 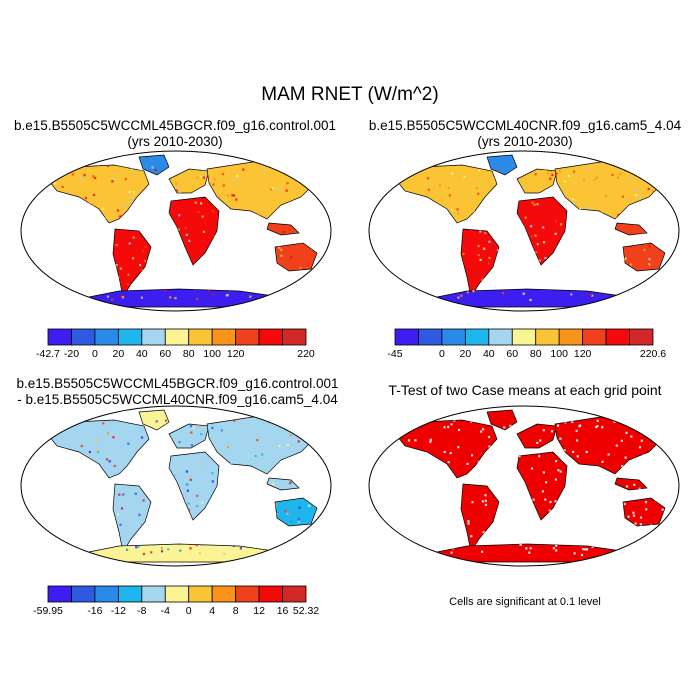 I want to click on colorbar-label: -8, so click(x=141, y=611).